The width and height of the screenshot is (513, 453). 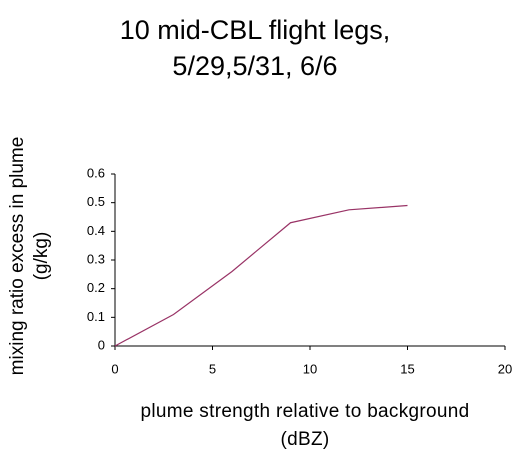 I want to click on x-tick-label: 5, so click(x=212, y=368).